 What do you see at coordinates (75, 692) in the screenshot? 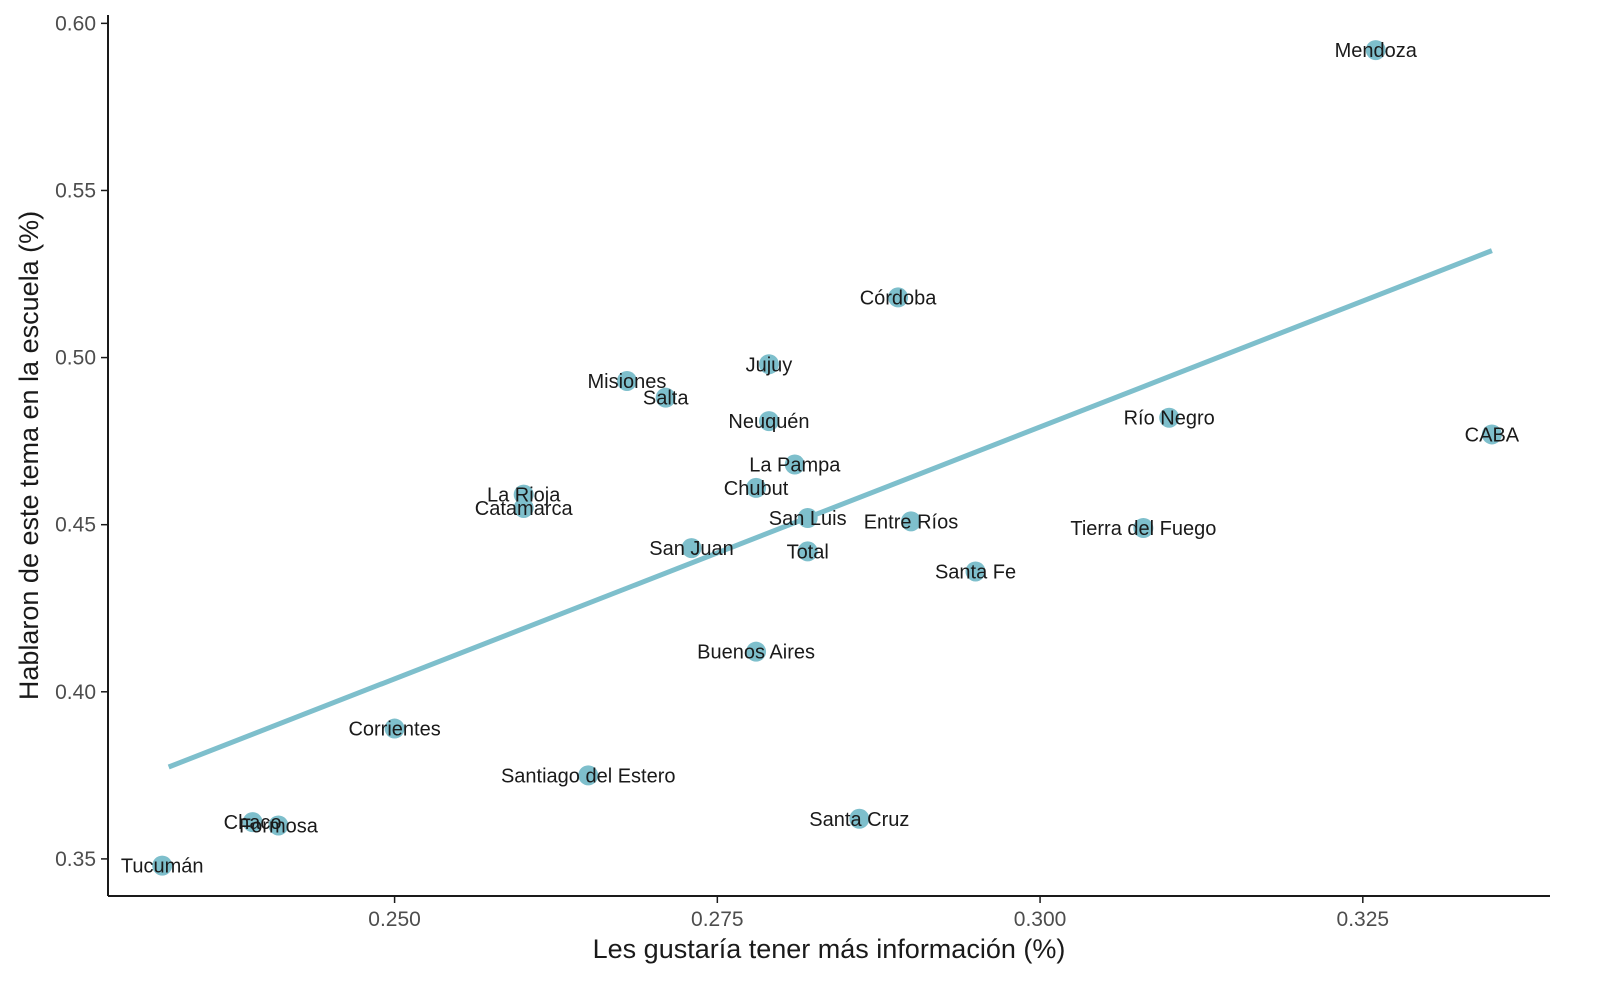
I see `y-tick-label: 0.40` at bounding box center [75, 692].